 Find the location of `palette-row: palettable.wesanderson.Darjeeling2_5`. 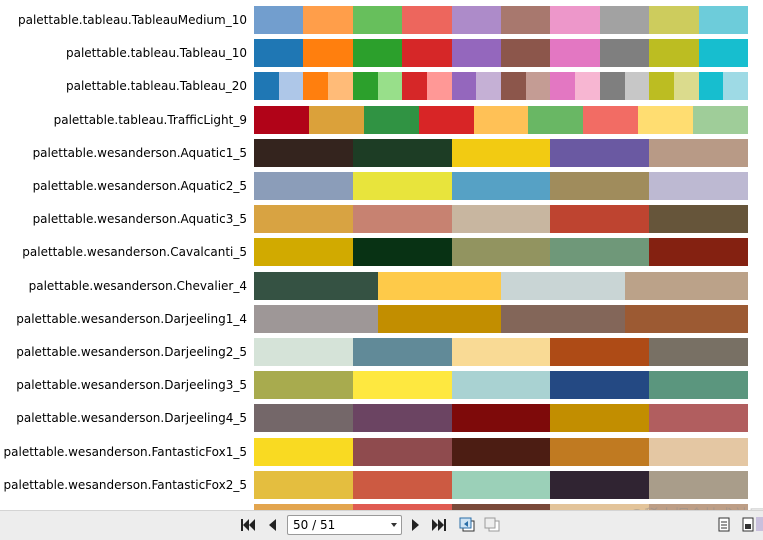

palette-row: palettable.wesanderson.Darjeeling2_5 is located at coordinates (381, 352).